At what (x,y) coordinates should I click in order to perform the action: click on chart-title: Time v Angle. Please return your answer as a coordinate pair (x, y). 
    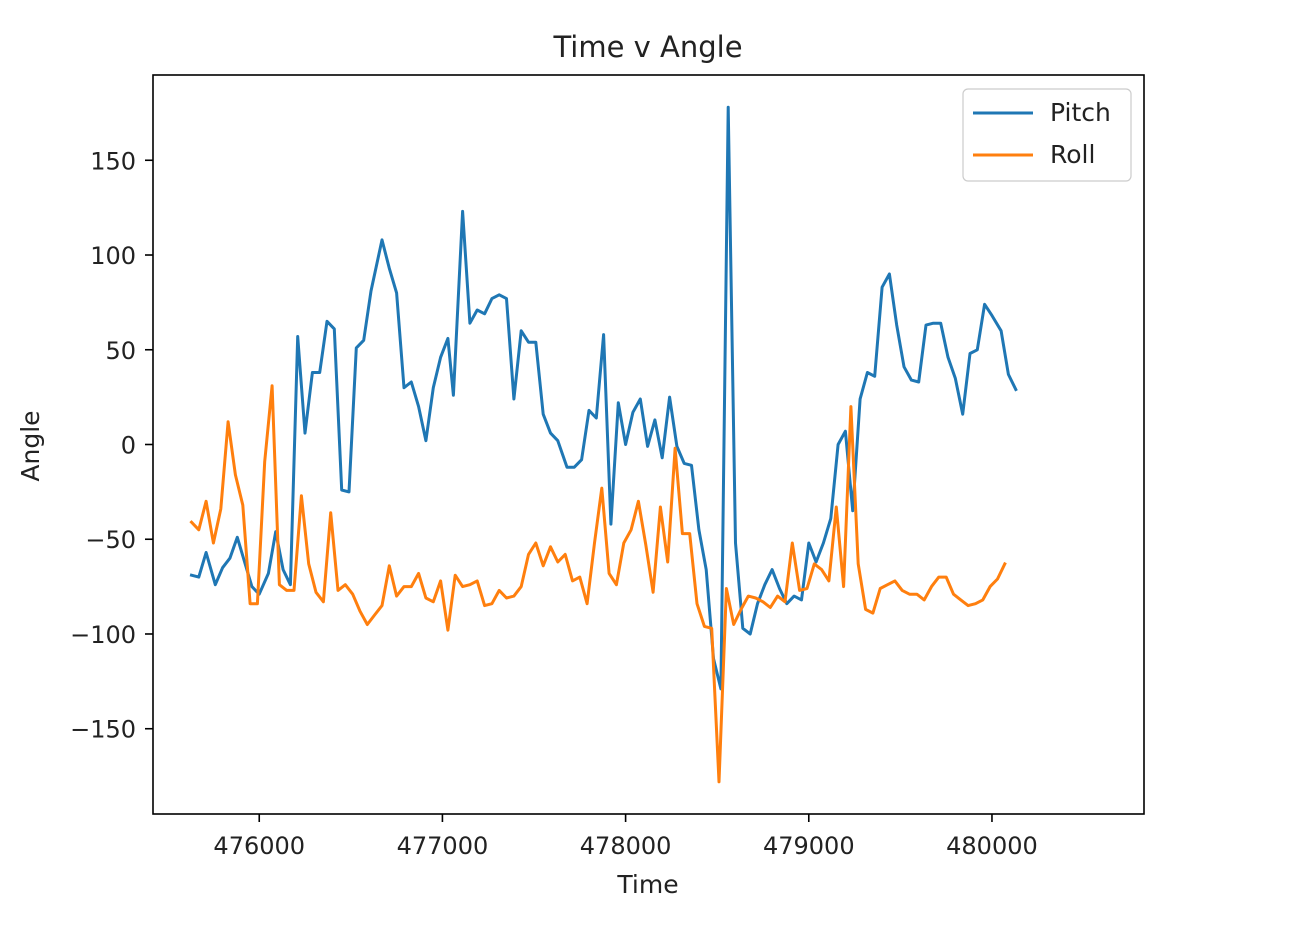
    Looking at the image, I should click on (647, 47).